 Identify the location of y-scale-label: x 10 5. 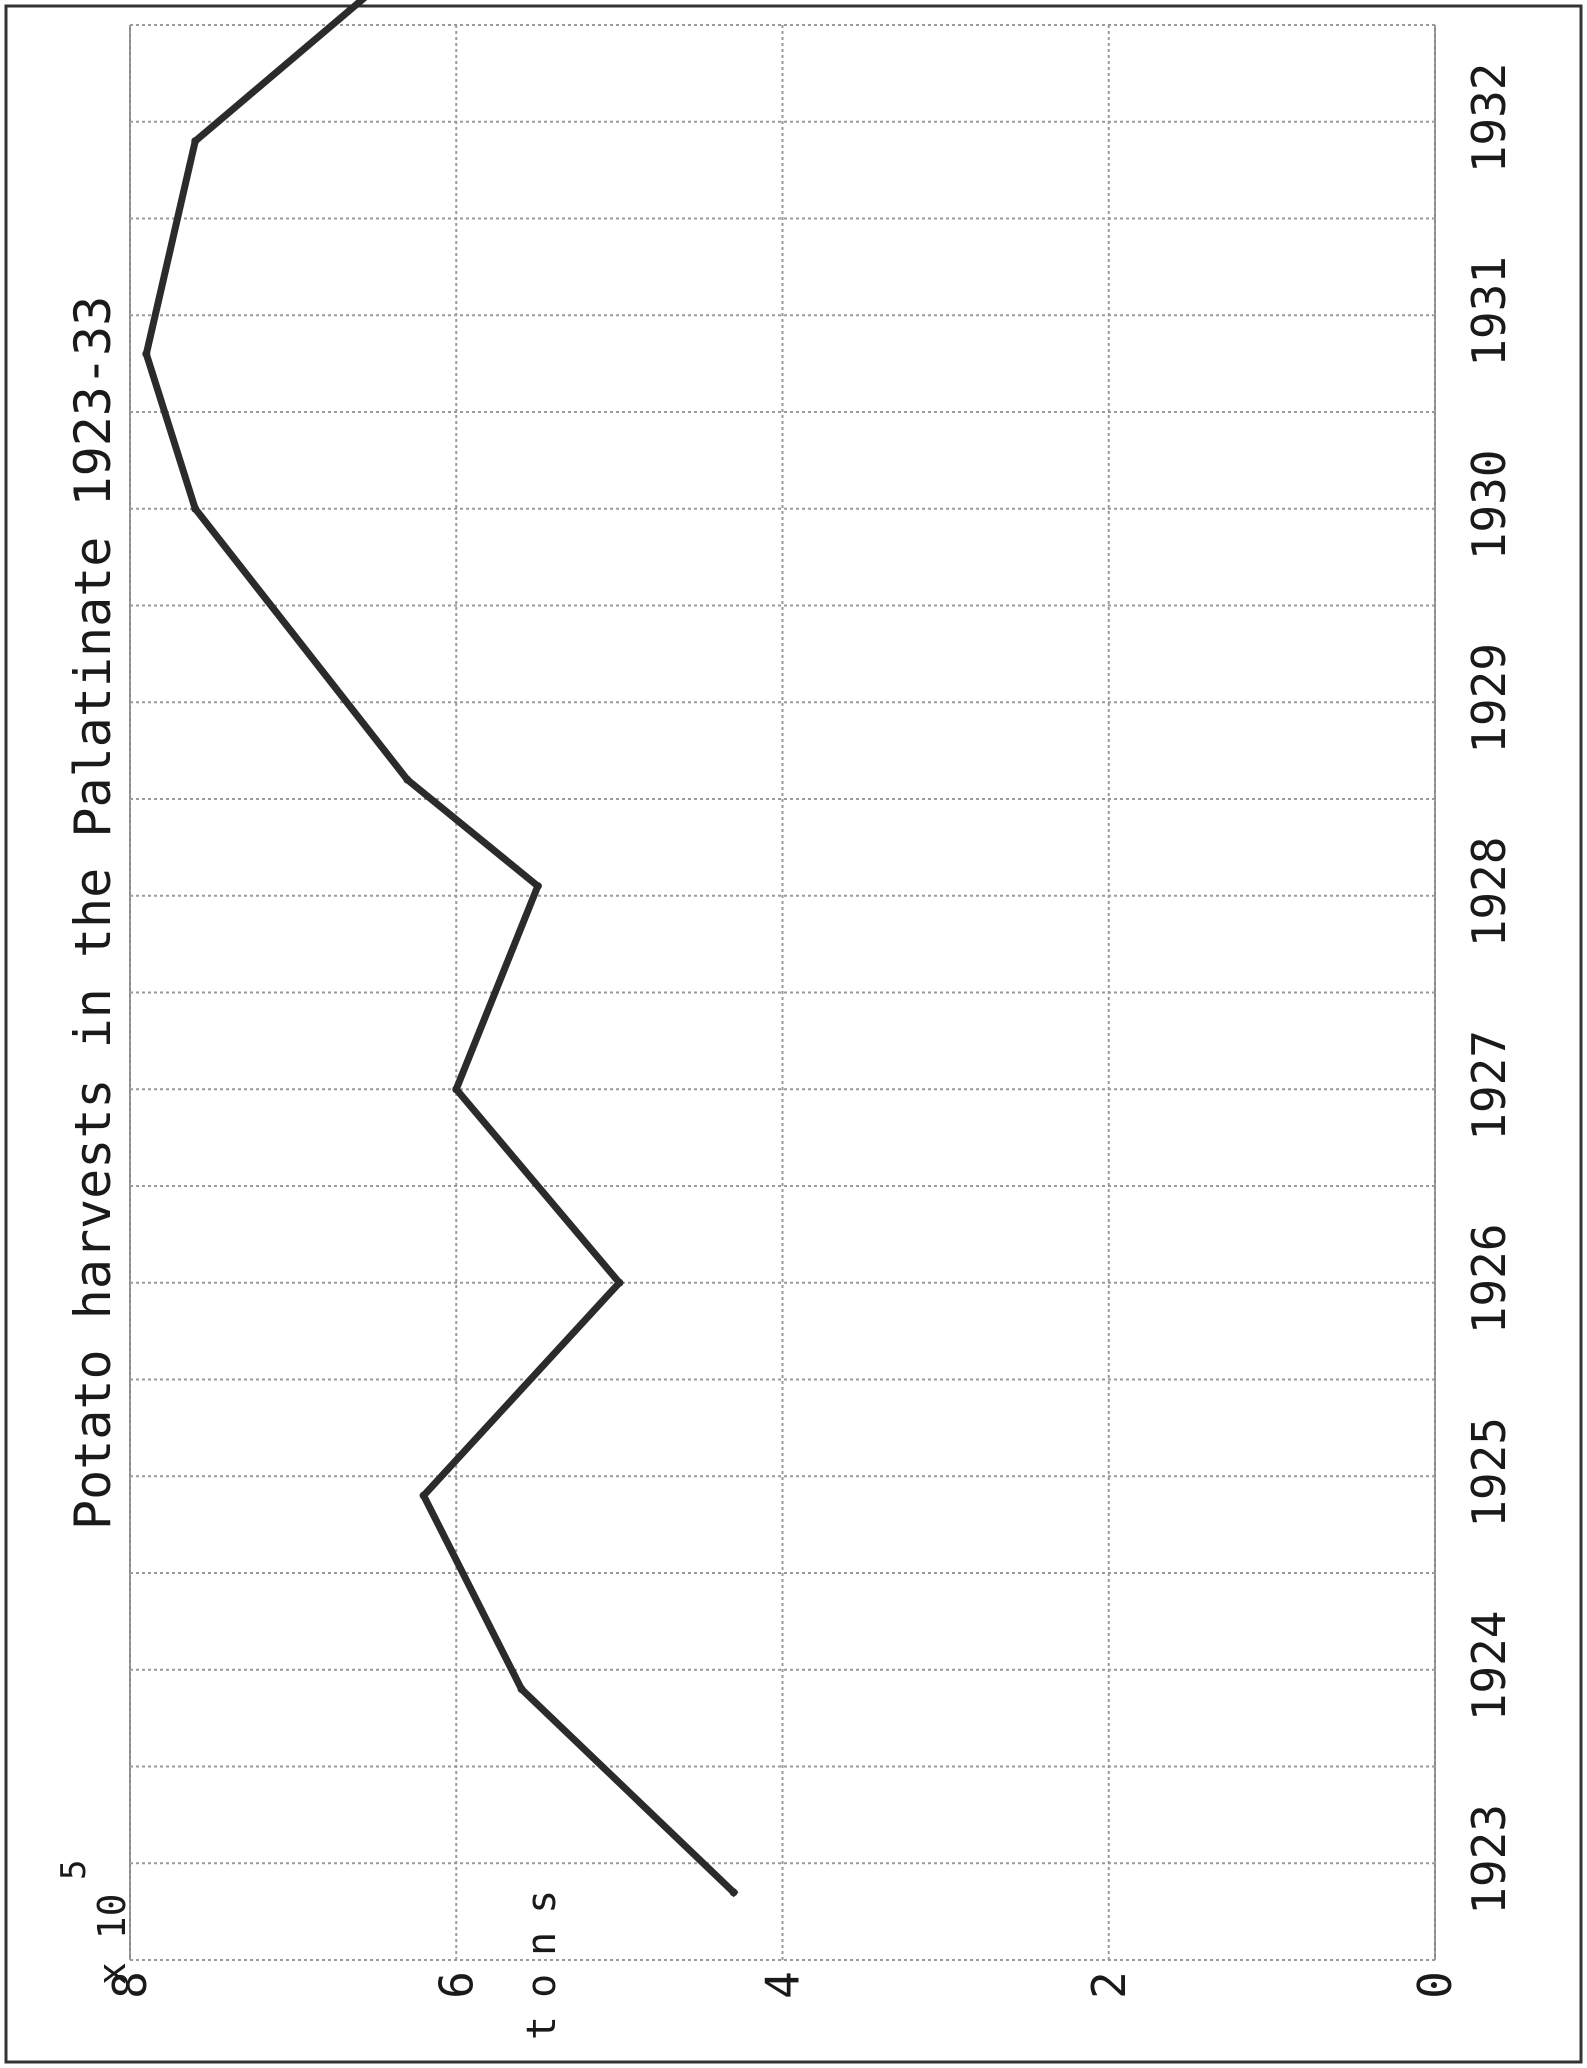
(94, 1922).